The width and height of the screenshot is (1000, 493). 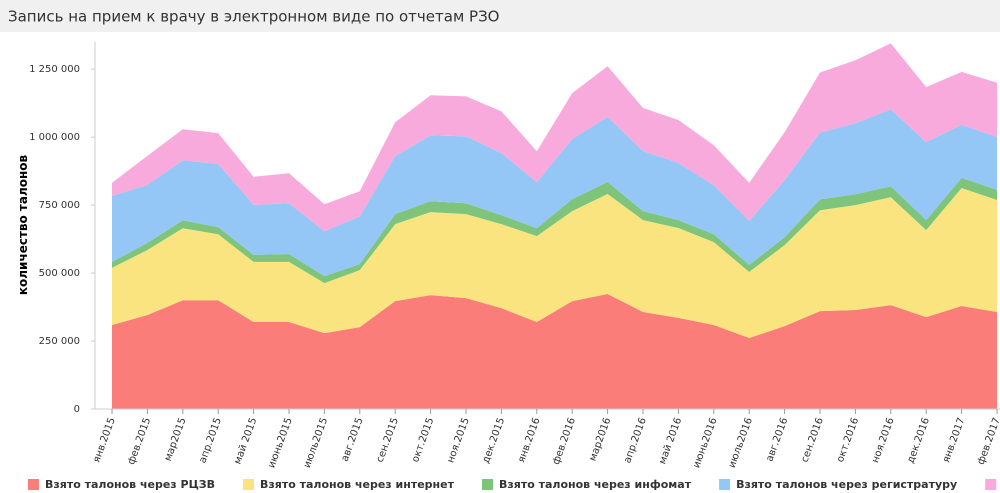 I want to click on y-tick-label: 250 000, so click(x=59, y=341).